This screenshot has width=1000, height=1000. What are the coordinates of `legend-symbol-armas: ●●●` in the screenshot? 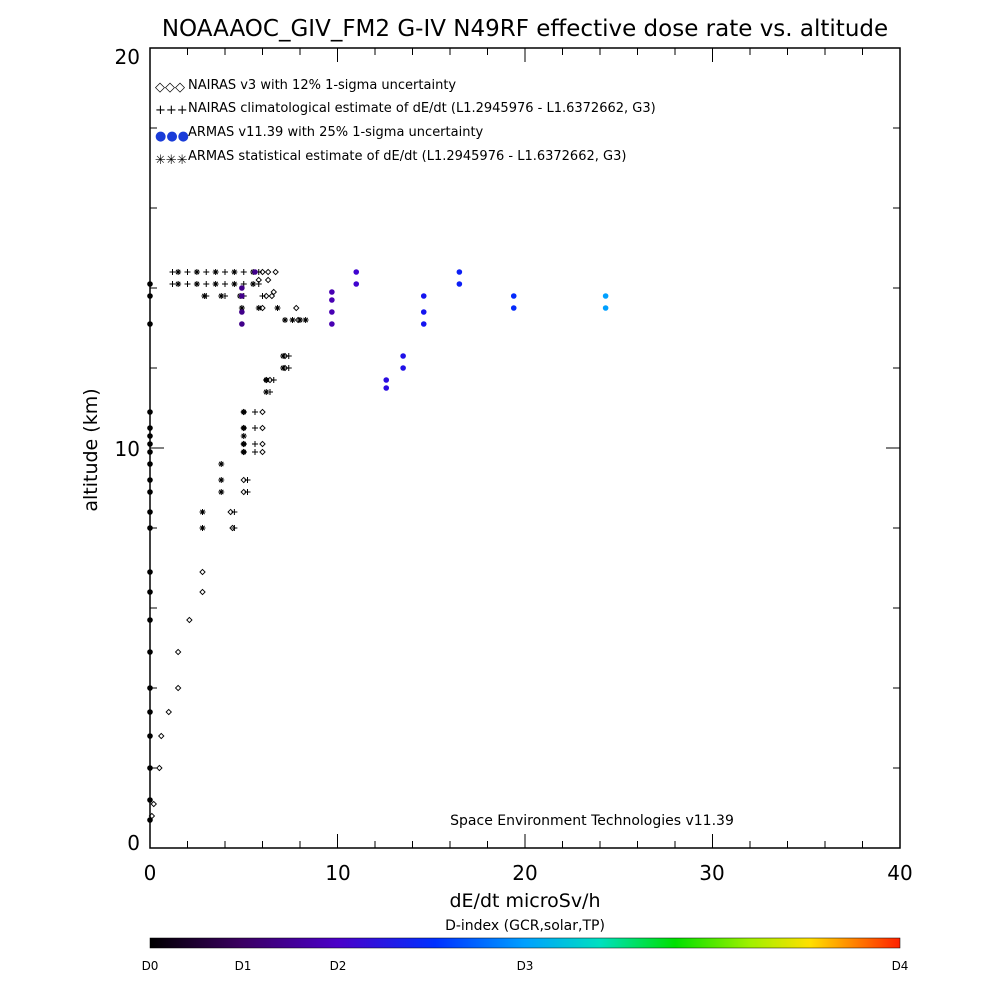 It's located at (172, 136).